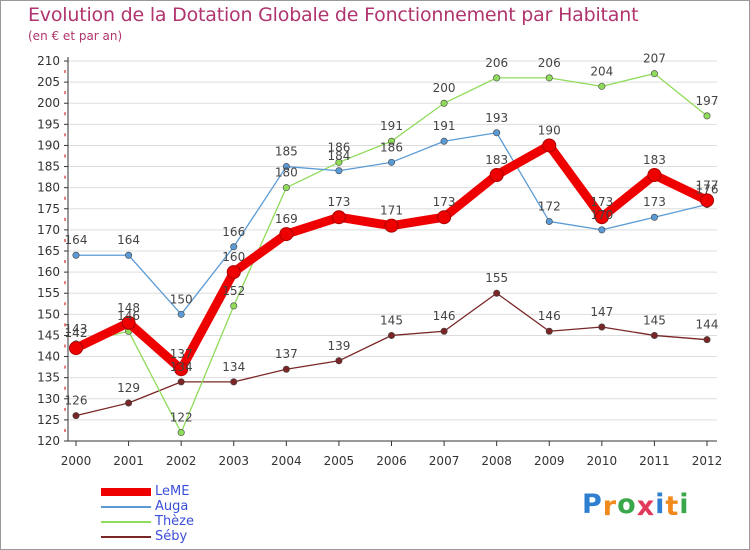  I want to click on y-tick-label: 210, so click(48, 61).